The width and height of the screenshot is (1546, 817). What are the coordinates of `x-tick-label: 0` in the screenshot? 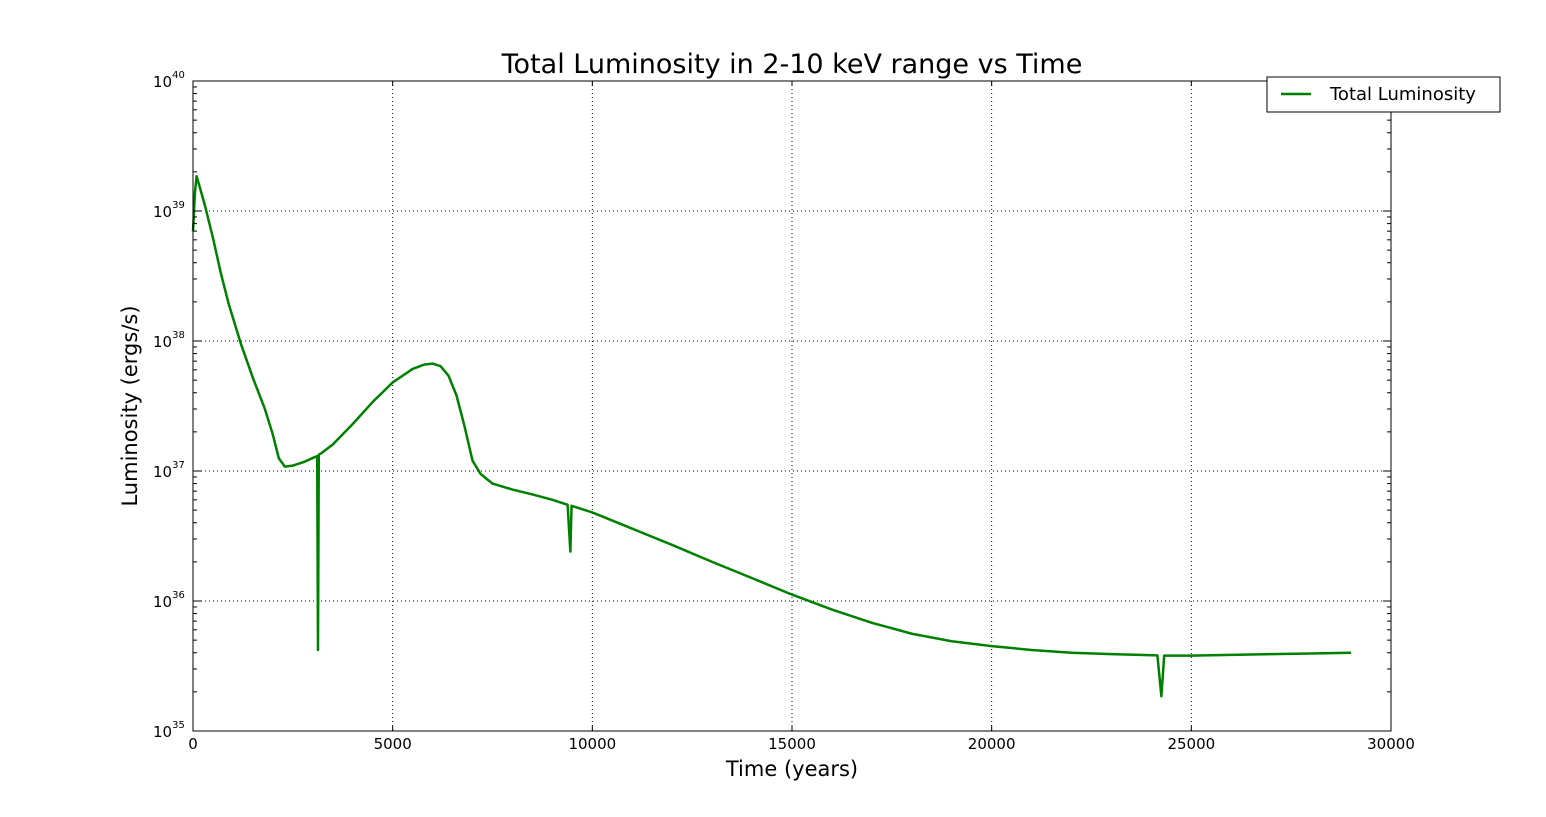 It's located at (193, 744).